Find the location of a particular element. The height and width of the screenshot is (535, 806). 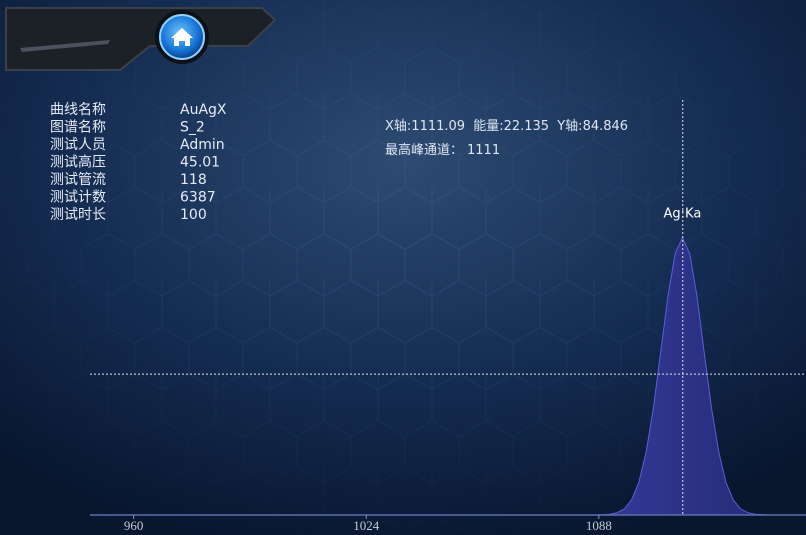

info-label: 测试计数 is located at coordinates (78, 198).